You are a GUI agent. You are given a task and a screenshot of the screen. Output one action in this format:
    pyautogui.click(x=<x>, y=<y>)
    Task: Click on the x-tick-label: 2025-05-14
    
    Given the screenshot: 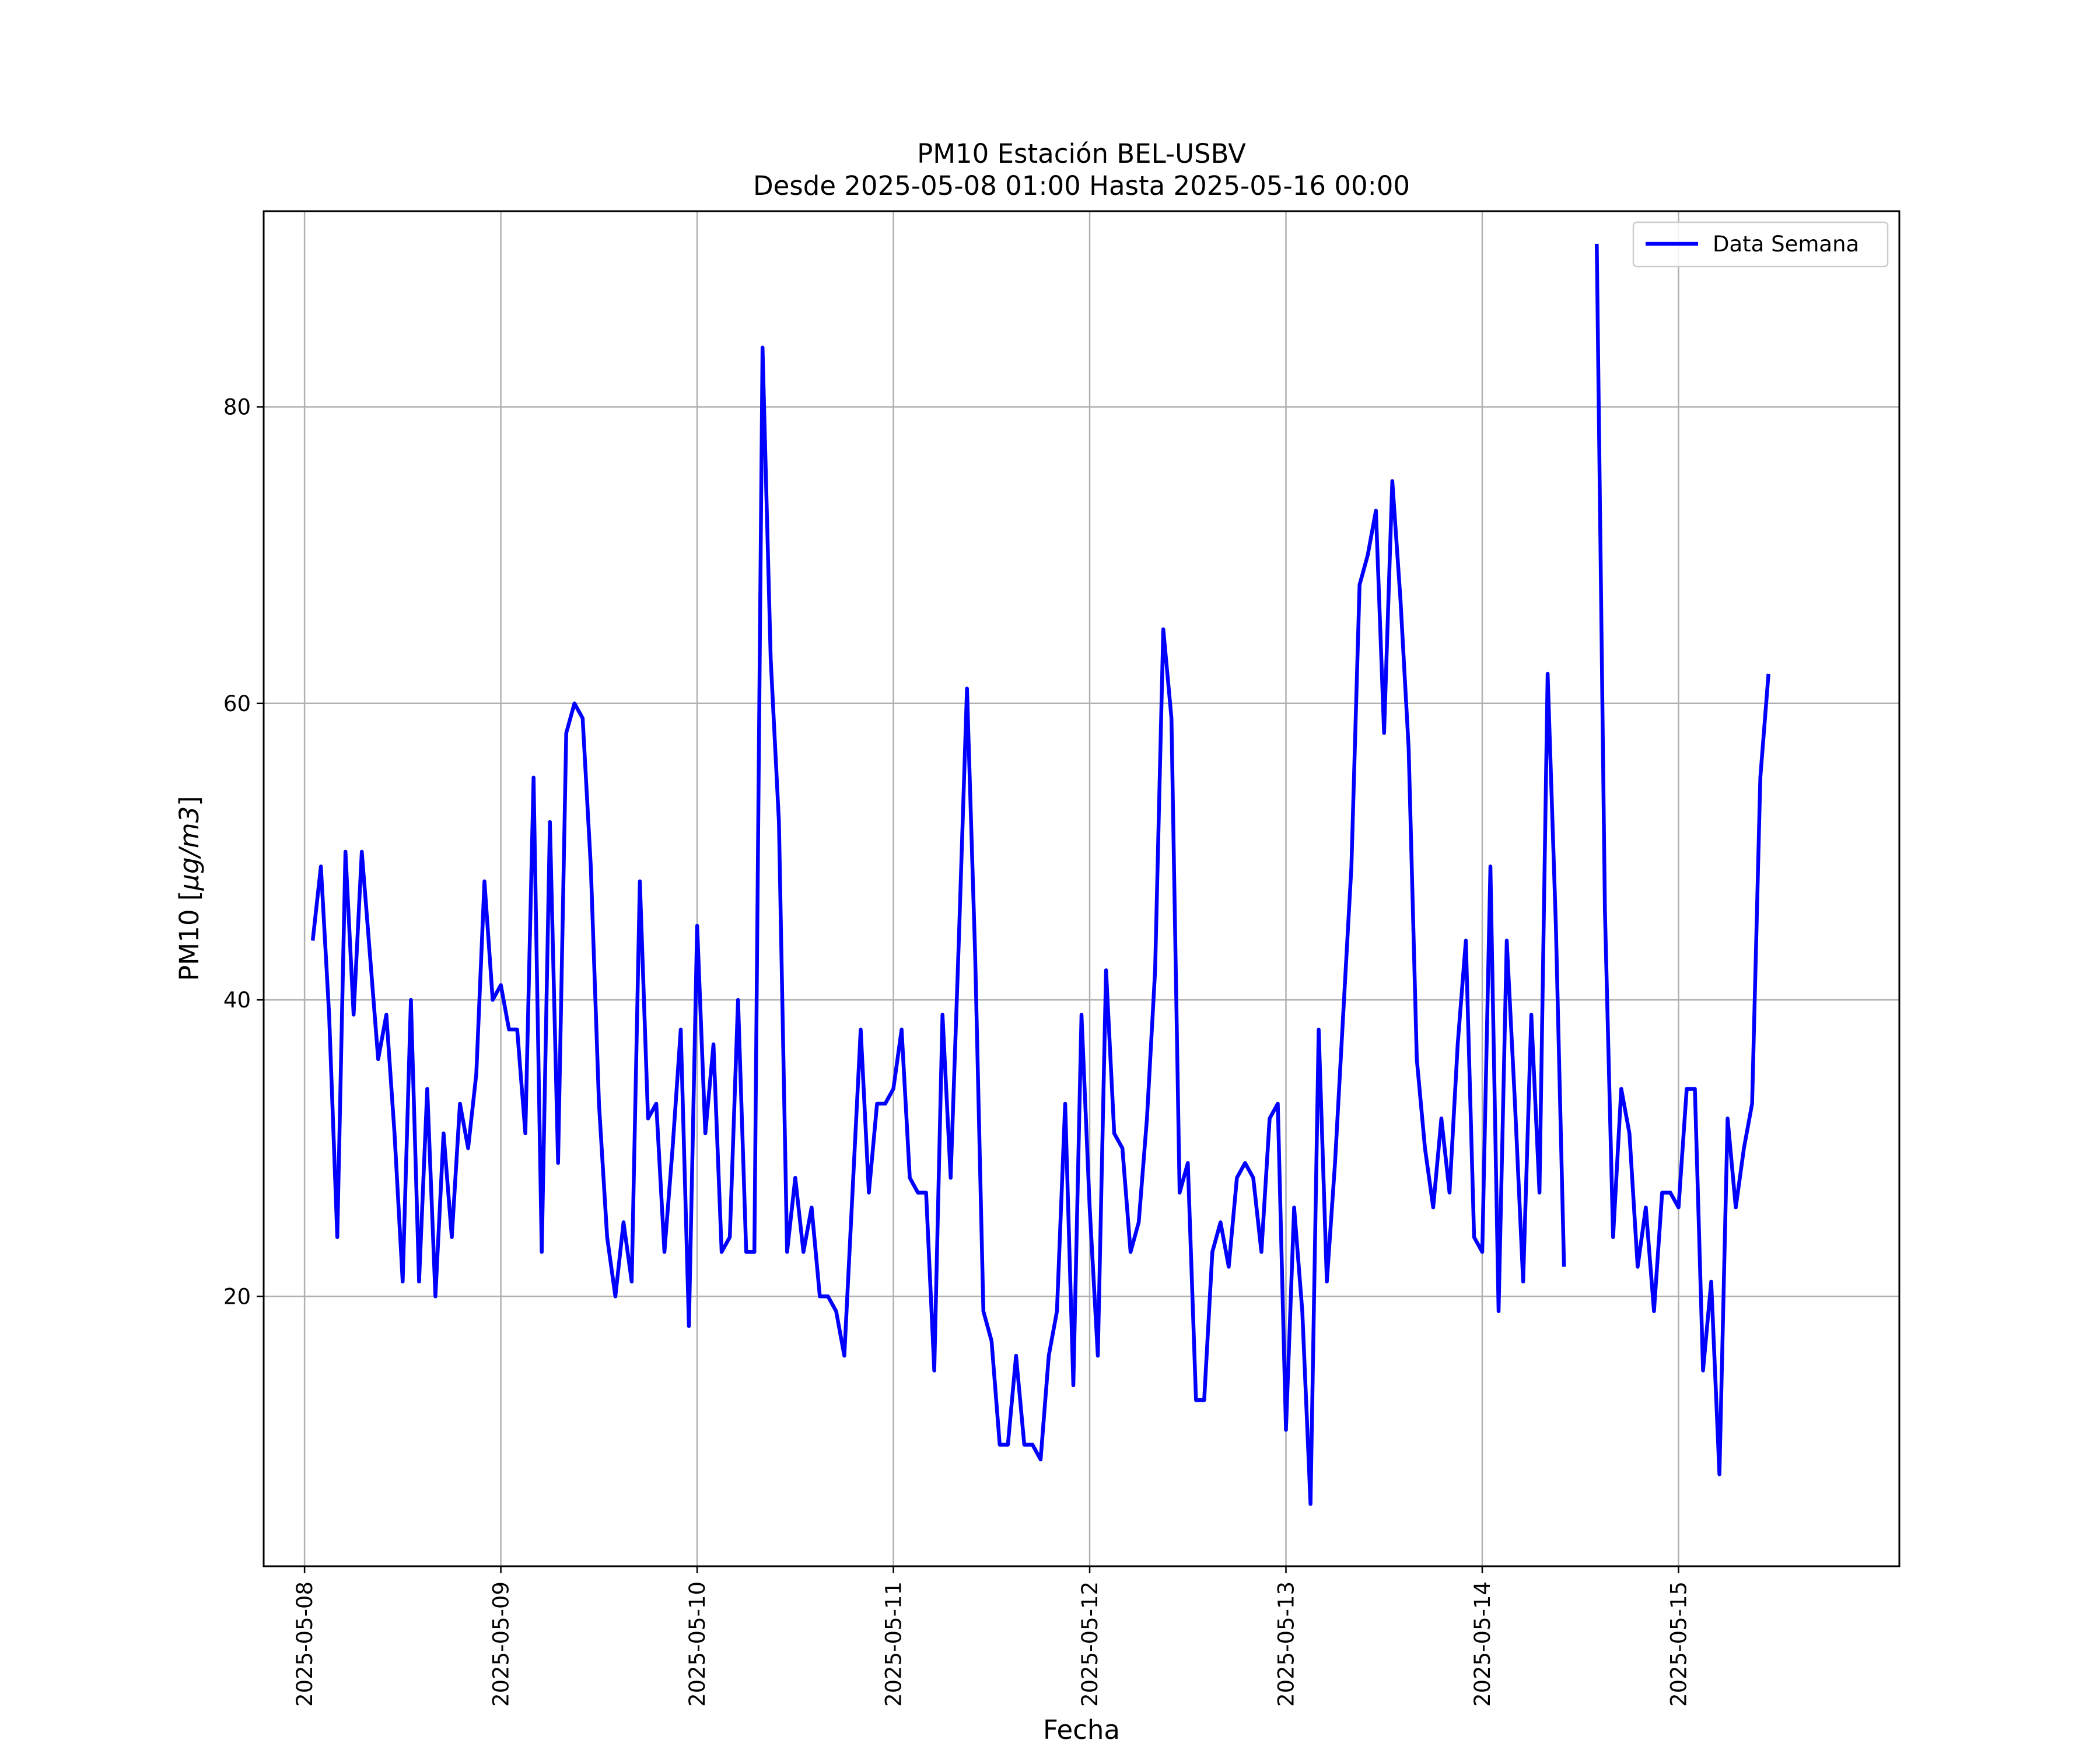 What is the action you would take?
    pyautogui.click(x=1482, y=1644)
    